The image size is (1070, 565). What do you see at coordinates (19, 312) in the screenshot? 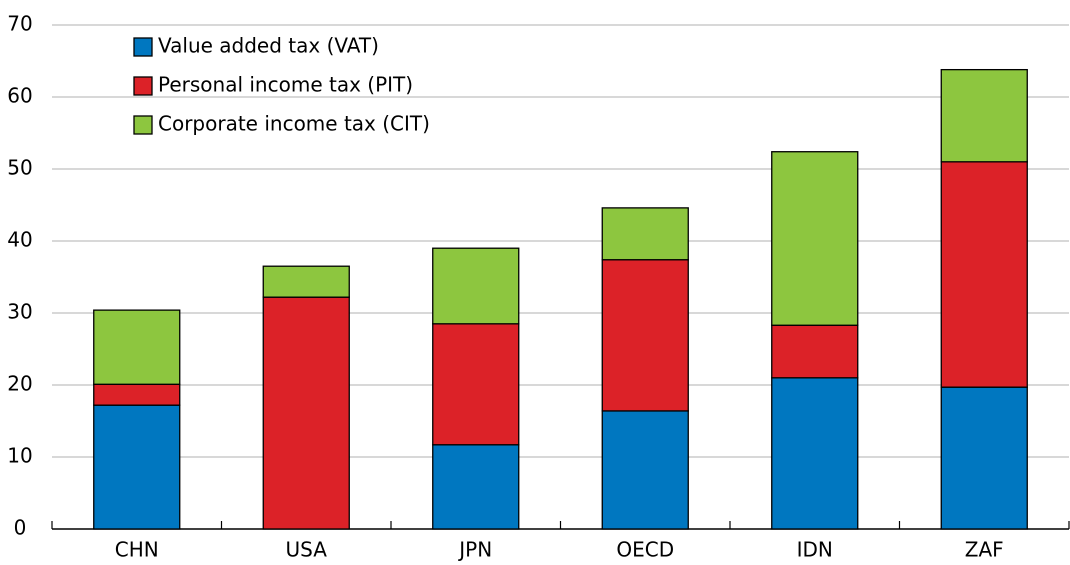
I see `y-tick-label: 30` at bounding box center [19, 312].